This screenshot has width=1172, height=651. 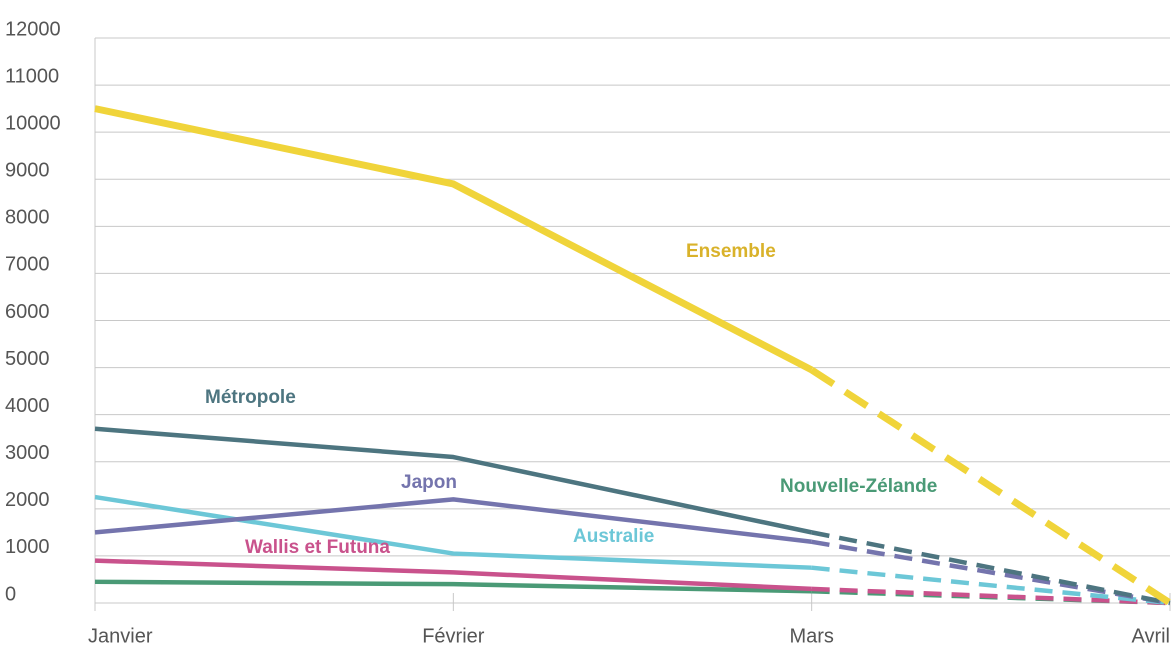 What do you see at coordinates (27, 547) in the screenshot?
I see `y-tick-label: 1000` at bounding box center [27, 547].